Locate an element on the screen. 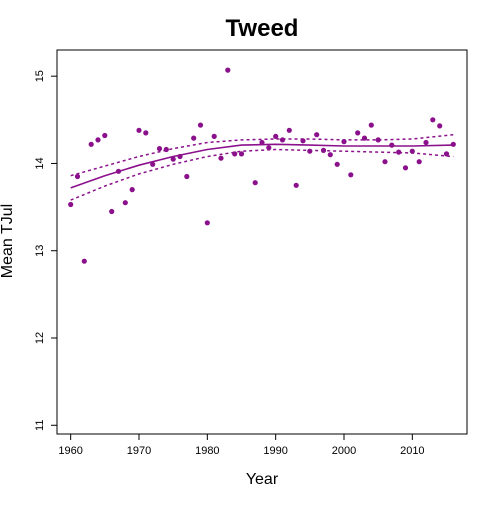 The height and width of the screenshot is (505, 500). fit-line is located at coordinates (262, 166).